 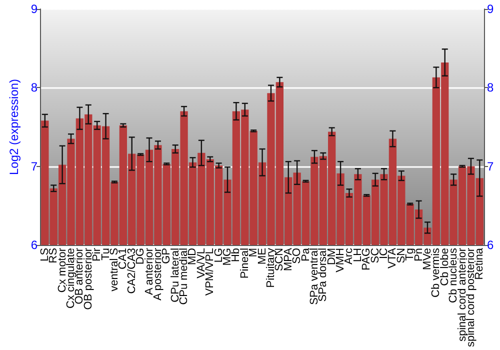 What do you see at coordinates (490, 87) in the screenshot?
I see `y2-tick-label: 8` at bounding box center [490, 87].